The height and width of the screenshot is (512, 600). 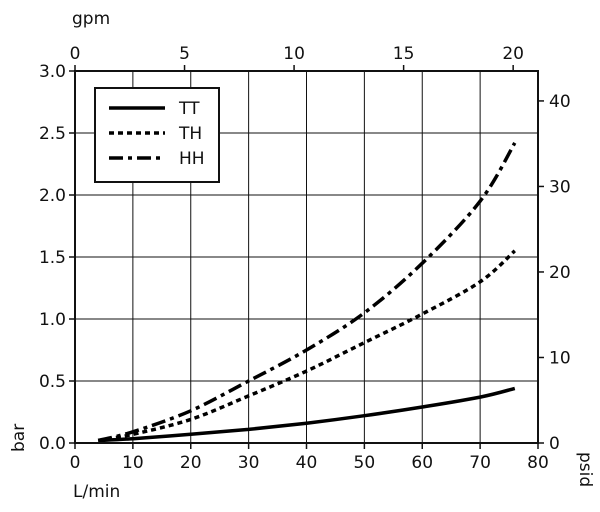 What do you see at coordinates (365, 463) in the screenshot?
I see `x-tick-label-bottom: 50` at bounding box center [365, 463].